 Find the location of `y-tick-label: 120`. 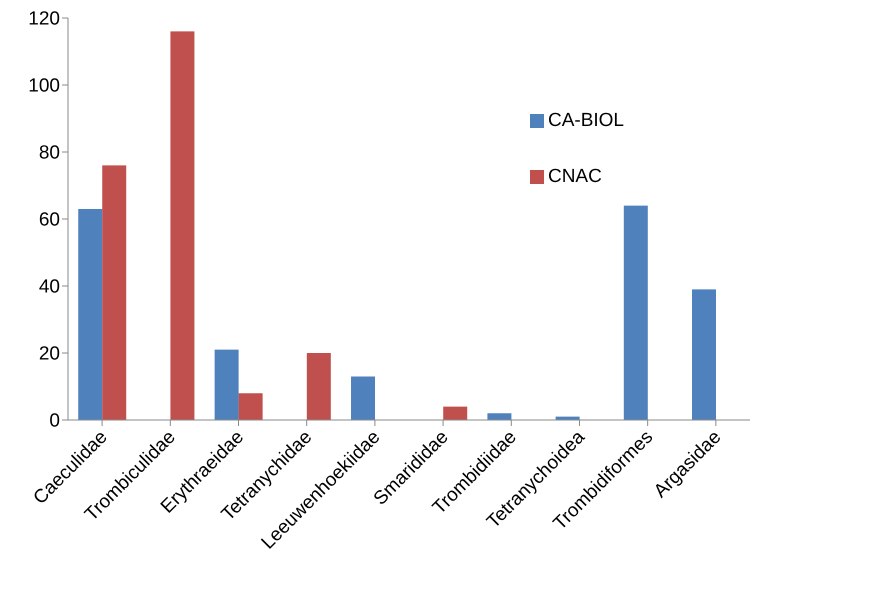

y-tick-label: 120 is located at coordinates (44, 19).